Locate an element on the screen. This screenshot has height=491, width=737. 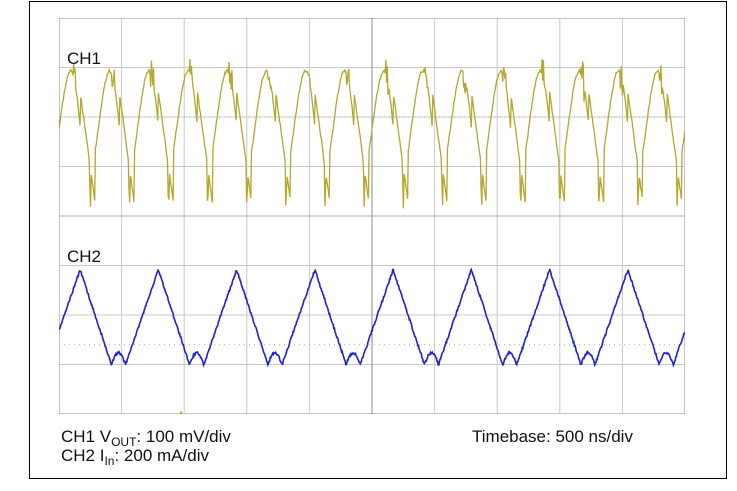
ch2-caption-scale: : 200 mA/div is located at coordinates (161, 455).